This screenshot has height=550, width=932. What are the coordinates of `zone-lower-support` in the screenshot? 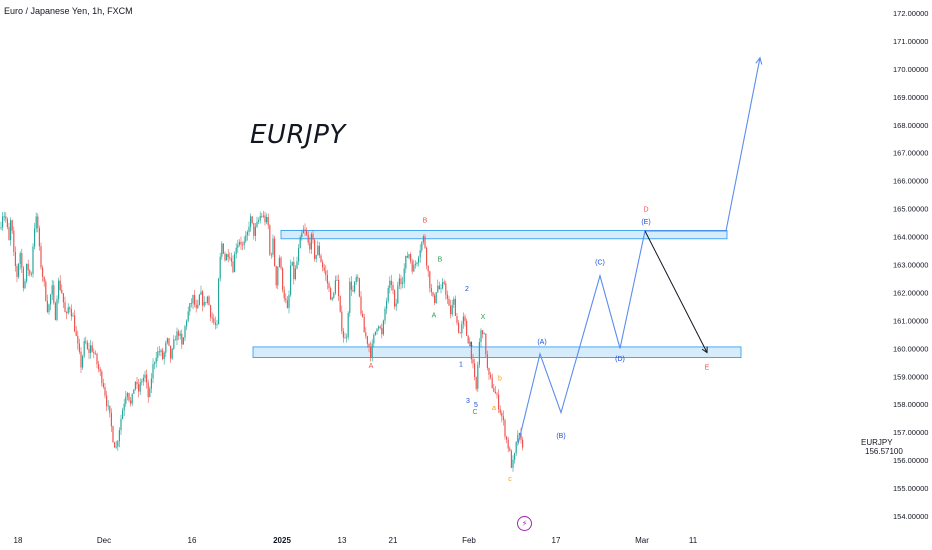 It's located at (497, 352).